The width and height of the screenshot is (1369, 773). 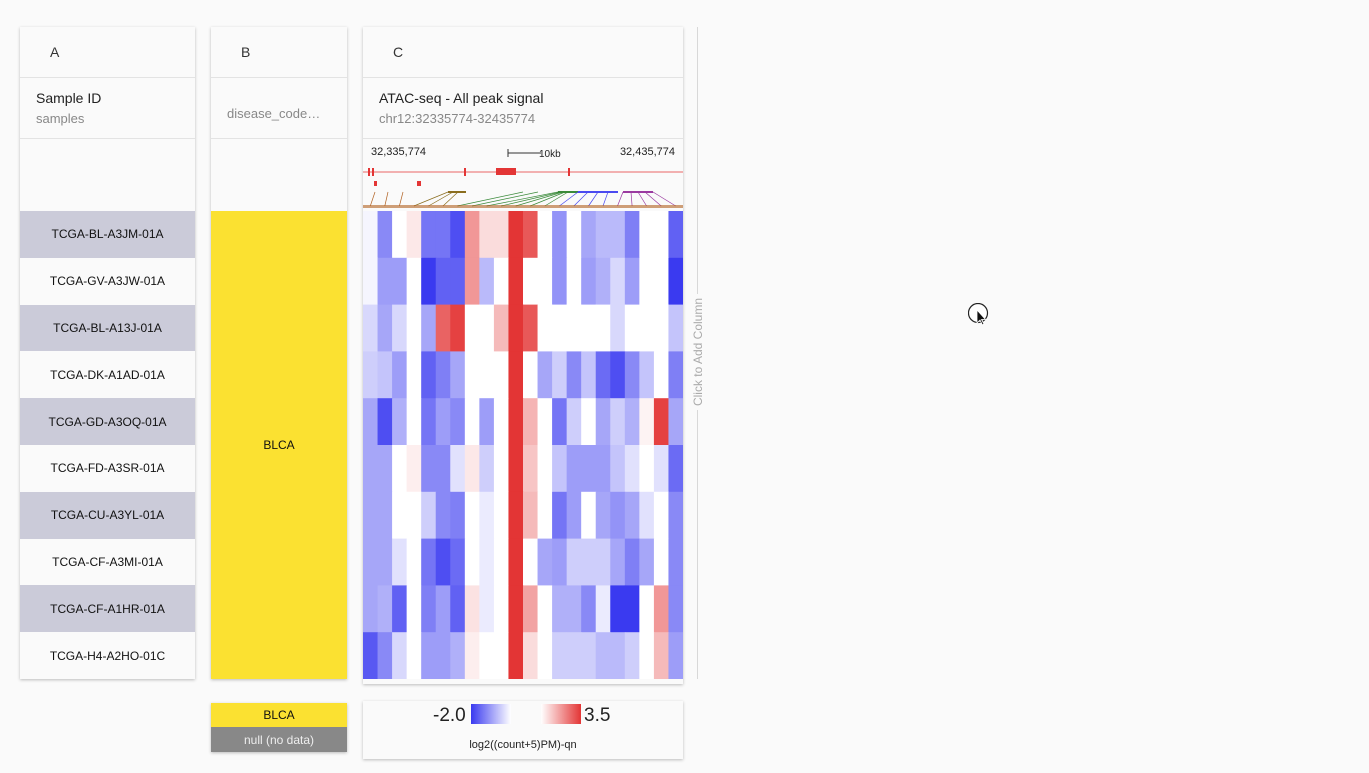 I want to click on atac-heatmap, so click(x=523, y=445).